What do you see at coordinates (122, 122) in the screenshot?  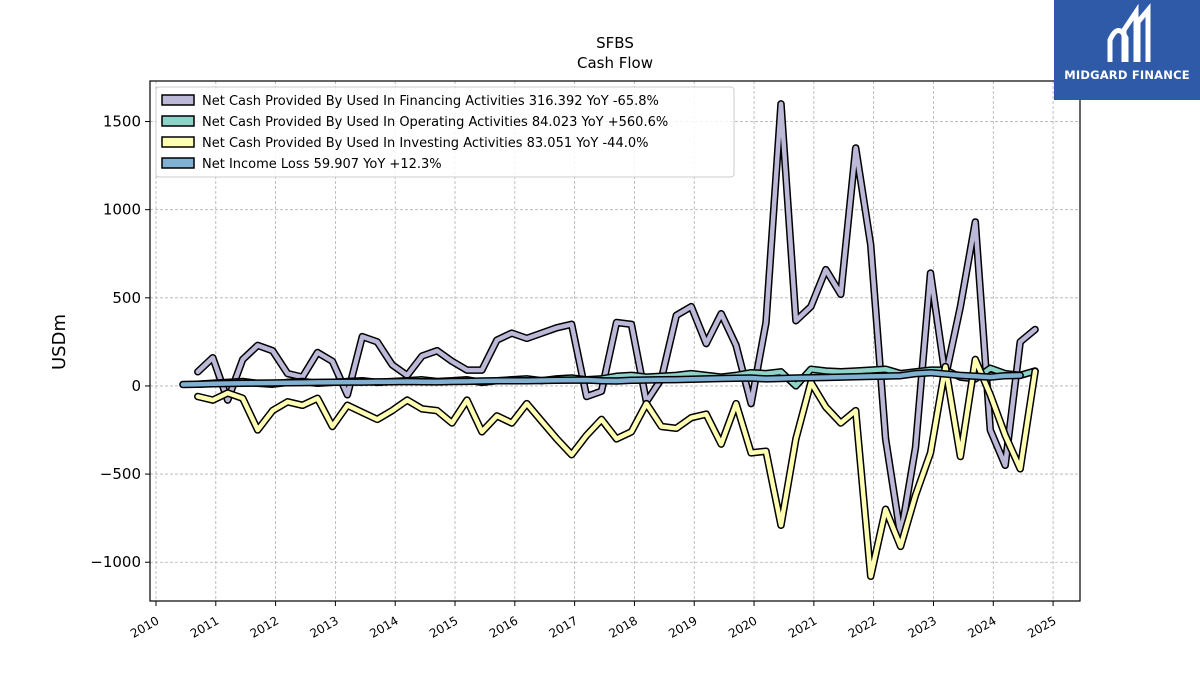 I see `y-tick-label: 1500` at bounding box center [122, 122].